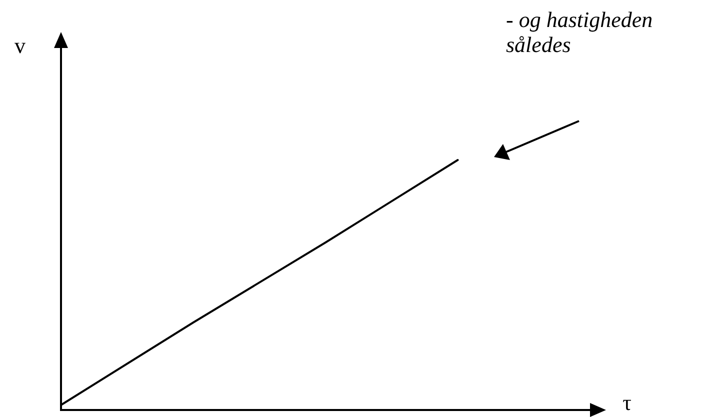 Image resolution: width=722 pixels, height=417 pixels. What do you see at coordinates (20, 45) in the screenshot?
I see `y-axis-title: v` at bounding box center [20, 45].